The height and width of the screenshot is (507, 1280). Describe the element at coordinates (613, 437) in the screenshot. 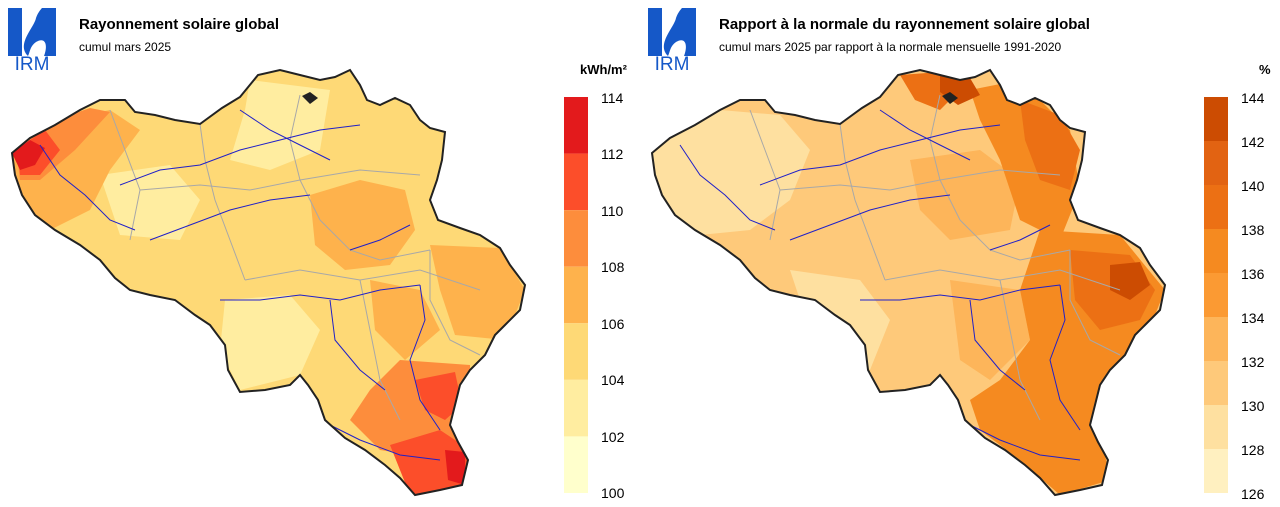

I see `legend-label: 102` at that location.